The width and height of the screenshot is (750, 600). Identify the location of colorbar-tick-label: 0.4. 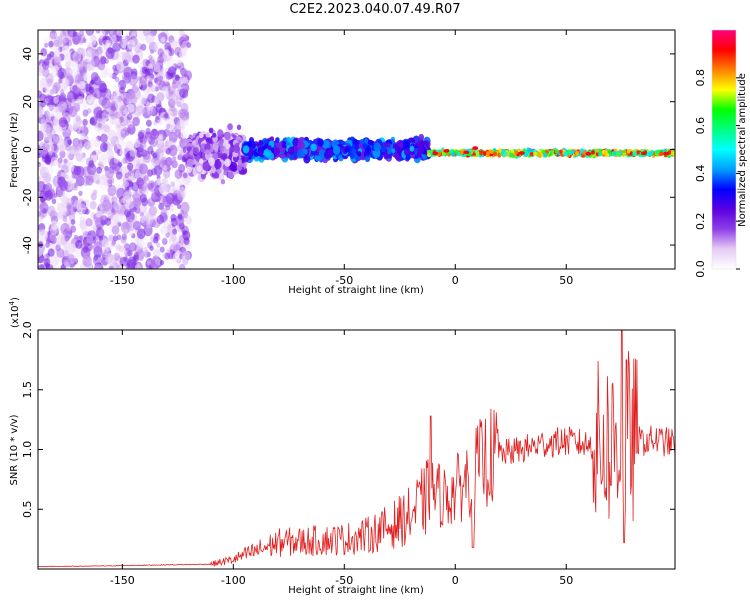
(700, 174).